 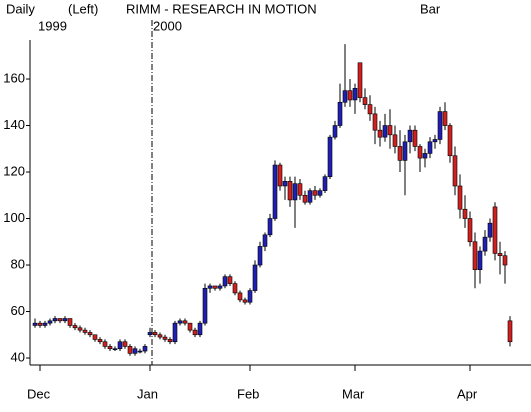 I want to click on y-tick-label: 40, so click(x=18, y=356).